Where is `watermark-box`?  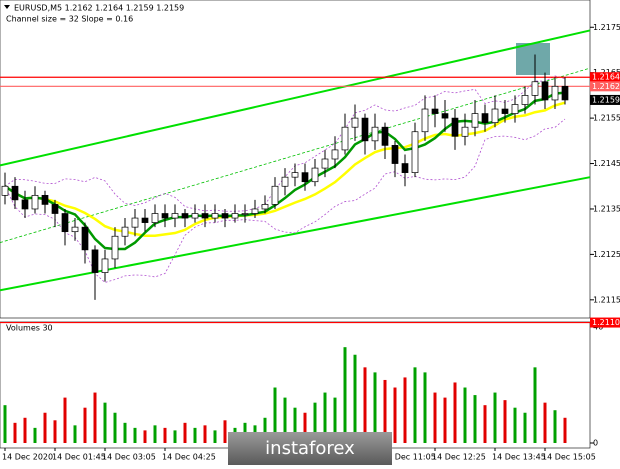 watermark-box is located at coordinates (310, 448).